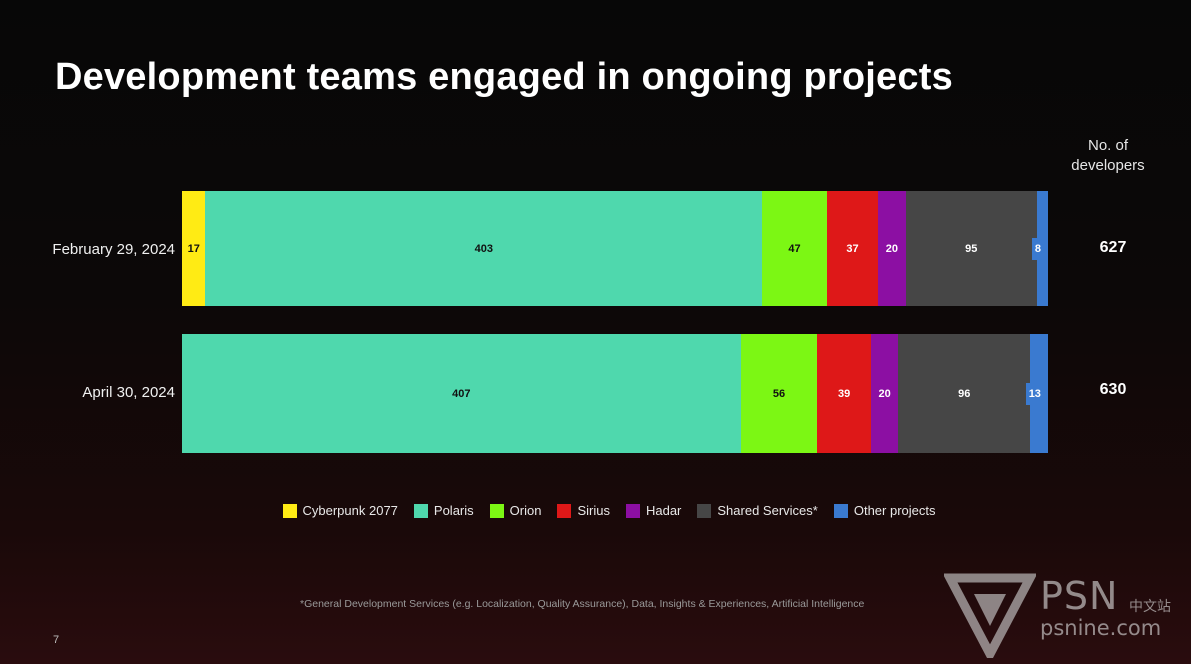 The height and width of the screenshot is (664, 1191). I want to click on legend-label: Cyberpunk 2077, so click(350, 510).